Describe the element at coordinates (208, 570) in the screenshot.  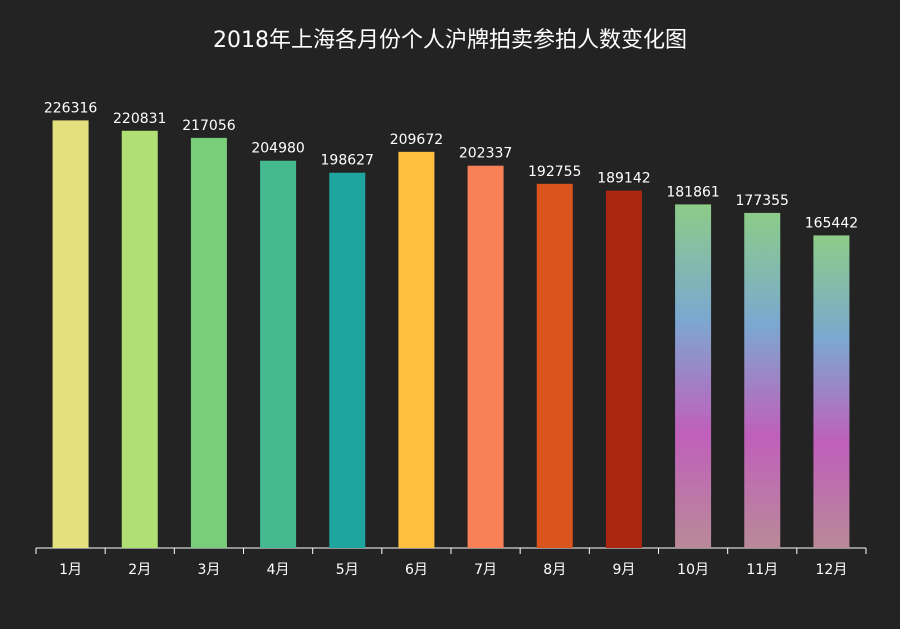
I see `x-tick-label-3: 3月` at that location.